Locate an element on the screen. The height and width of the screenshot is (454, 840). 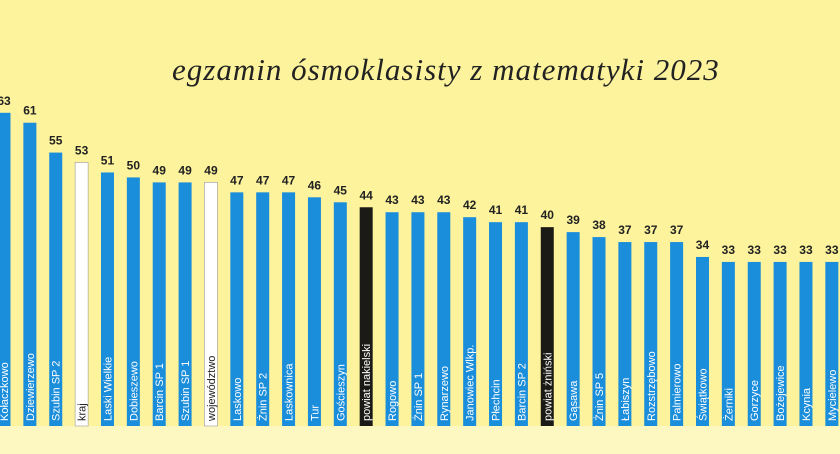
category-label: powiat żniński is located at coordinates (548, 387).